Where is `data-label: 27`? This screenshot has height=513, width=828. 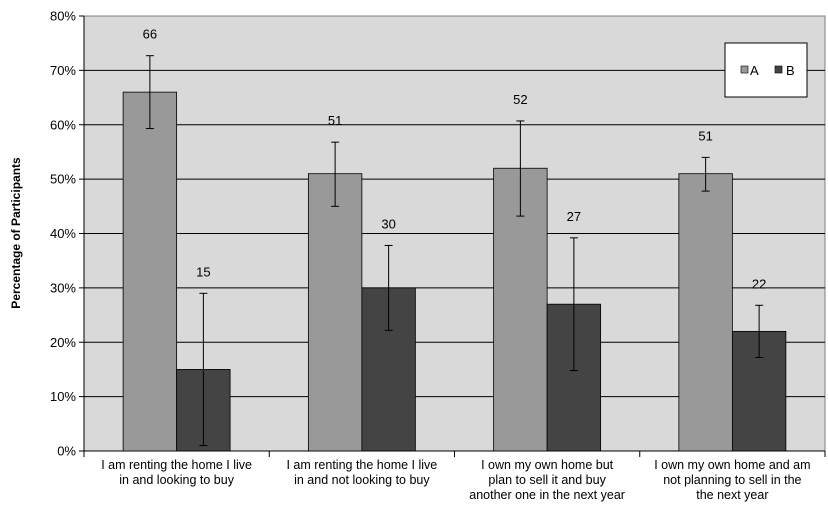 data-label: 27 is located at coordinates (574, 216).